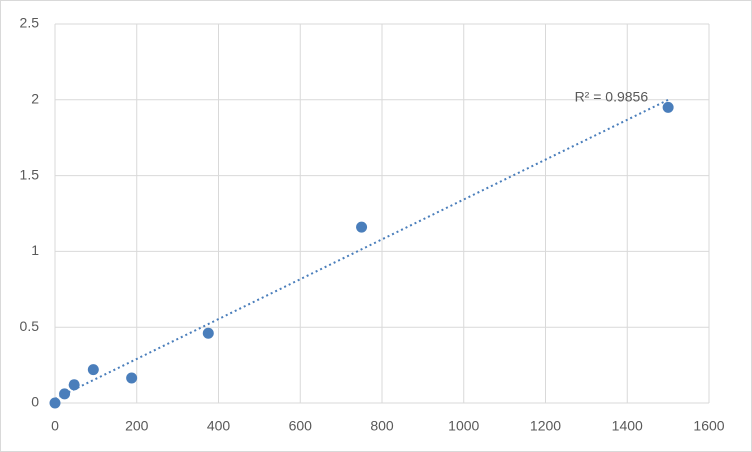 The height and width of the screenshot is (452, 752). What do you see at coordinates (137, 426) in the screenshot?
I see `x-tick-label: 200` at bounding box center [137, 426].